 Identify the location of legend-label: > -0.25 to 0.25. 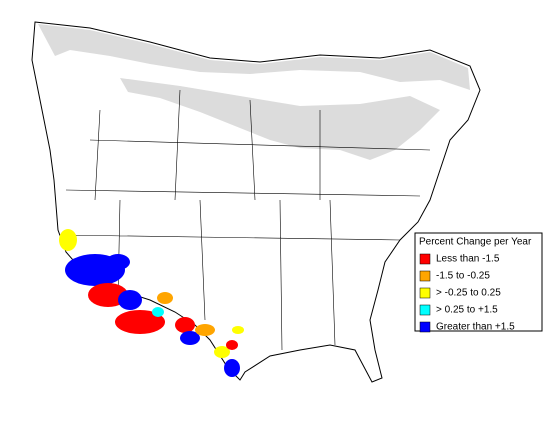
(468, 293).